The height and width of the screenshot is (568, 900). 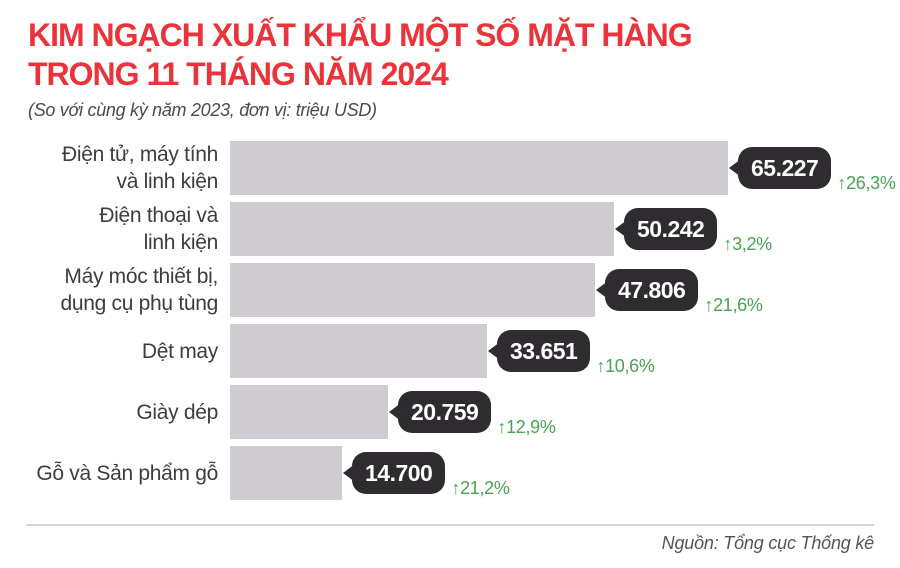 I want to click on change-percent: ↑10,6%, so click(x=625, y=366).